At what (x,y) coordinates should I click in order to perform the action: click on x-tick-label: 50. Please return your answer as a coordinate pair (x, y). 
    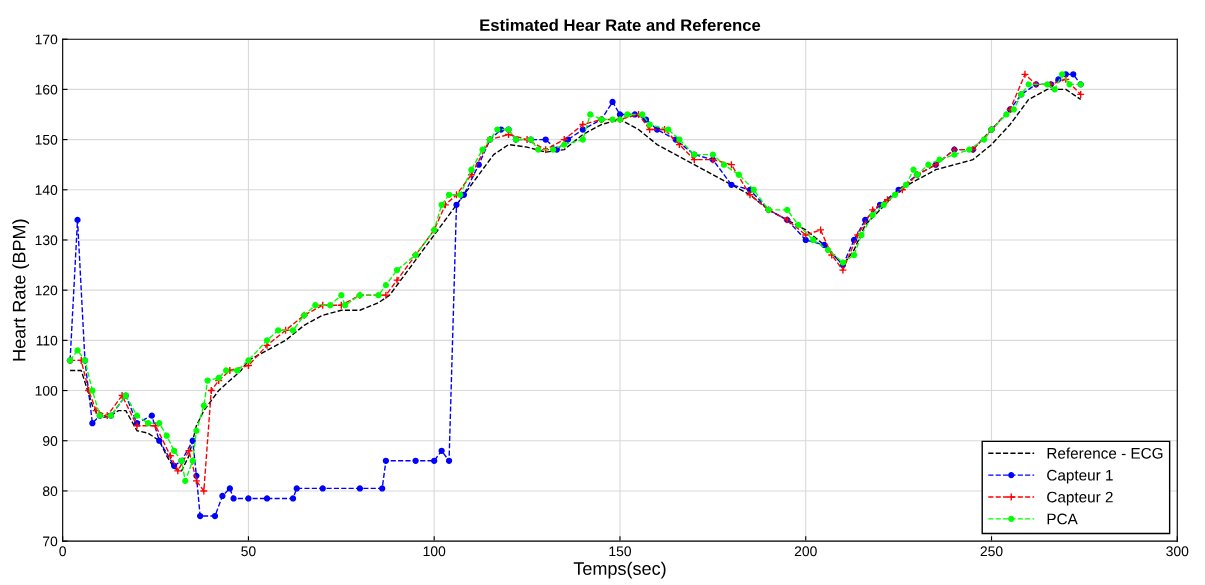
    Looking at the image, I should click on (248, 551).